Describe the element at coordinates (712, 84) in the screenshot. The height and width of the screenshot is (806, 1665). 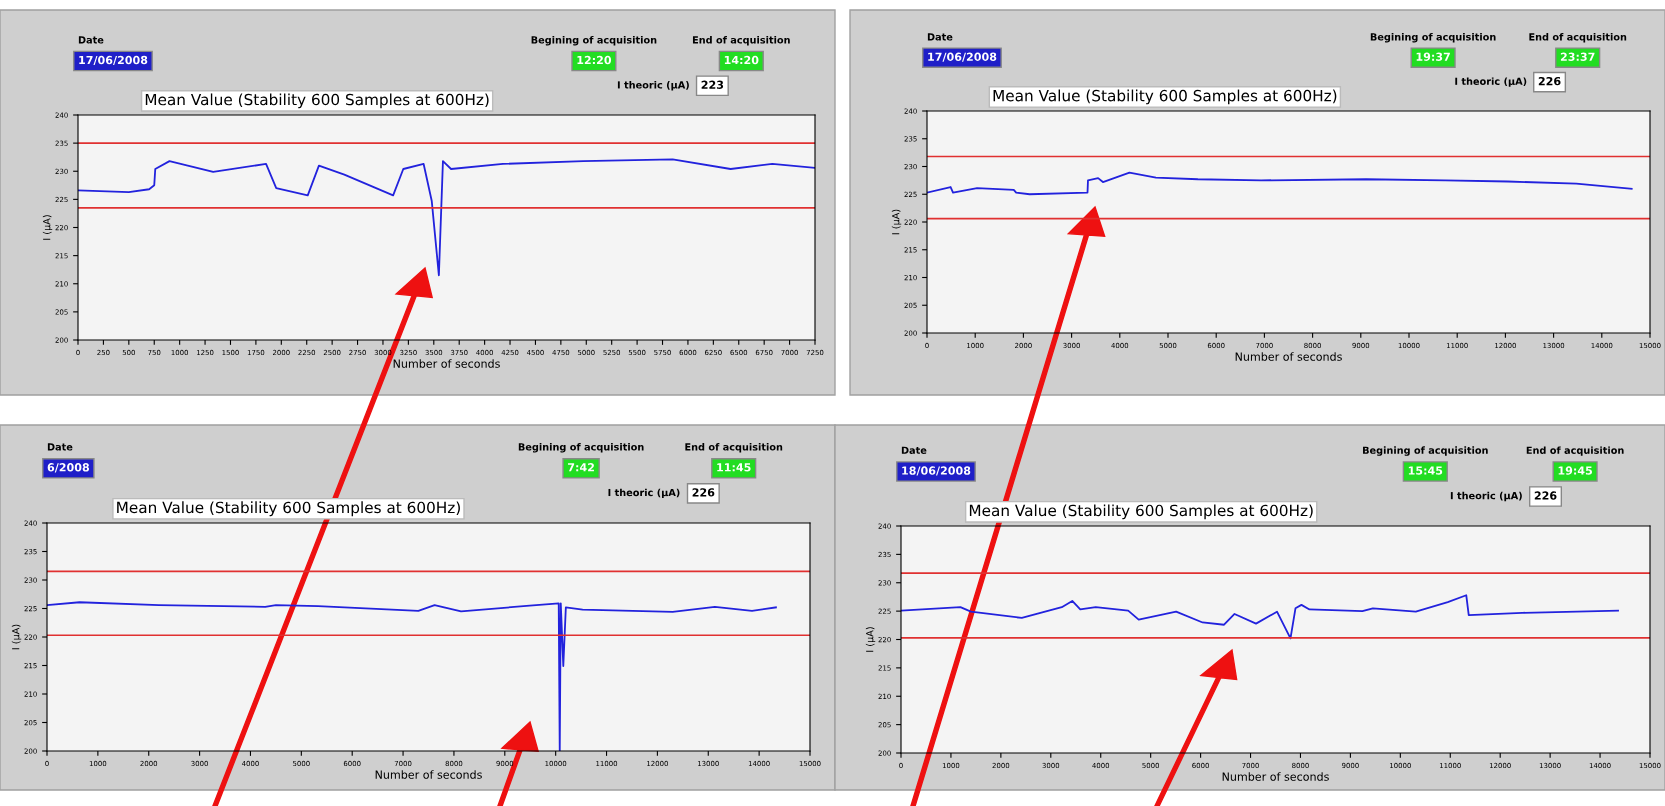
I see `text: 223` at that location.